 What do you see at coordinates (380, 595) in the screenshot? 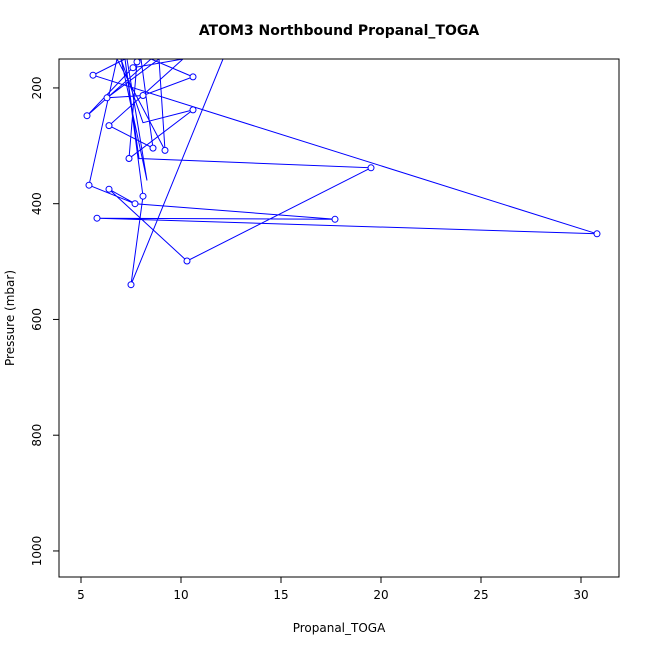
I see `x-tick-label: 20` at bounding box center [380, 595].